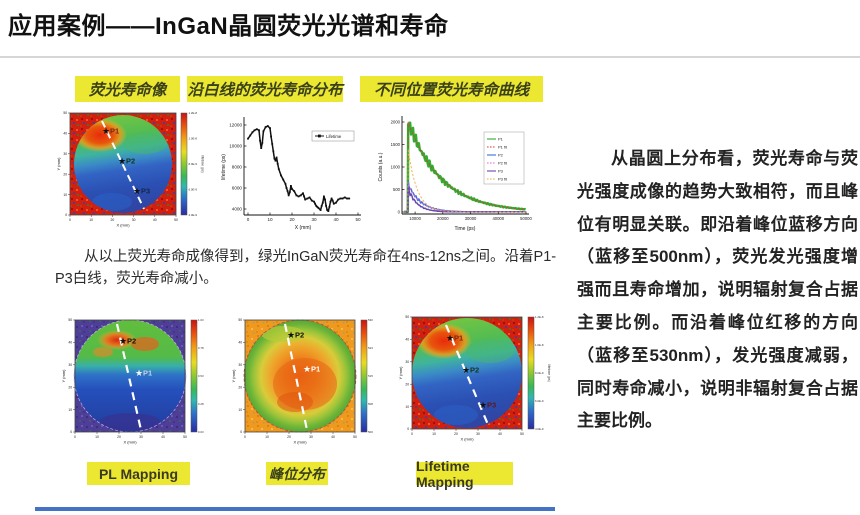 The height and width of the screenshot is (515, 860). Describe the element at coordinates (370, 320) in the screenshot. I see `svg-text: 530` at that location.